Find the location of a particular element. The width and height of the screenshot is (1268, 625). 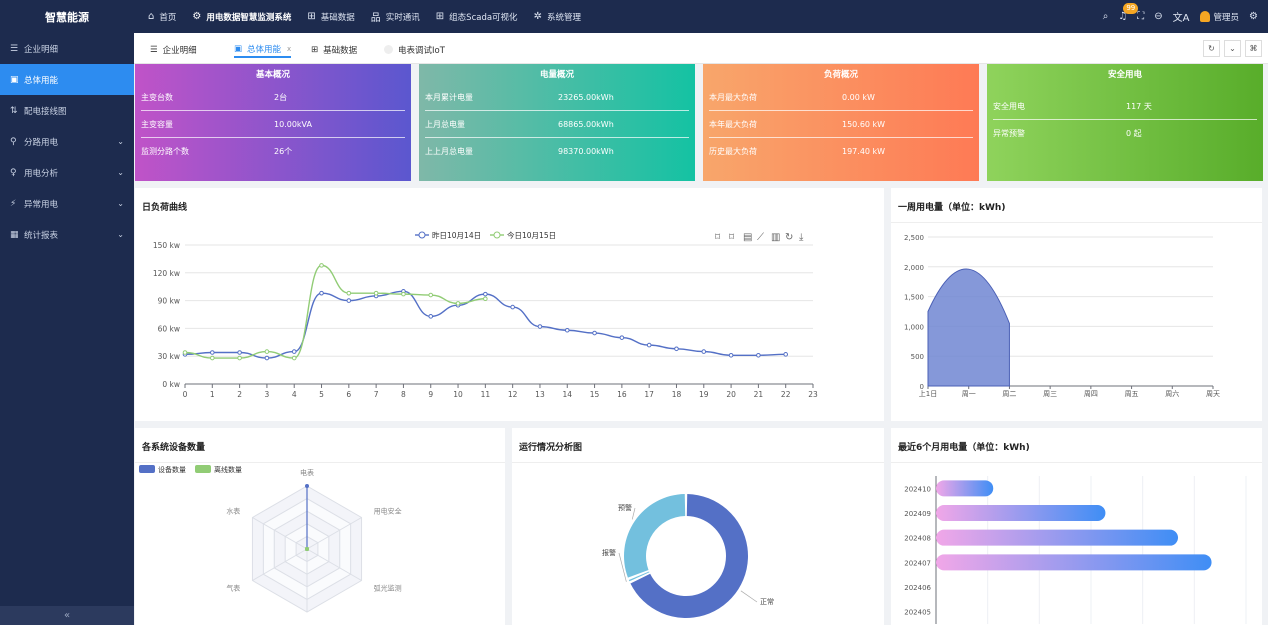

radar-point is located at coordinates (307, 486).